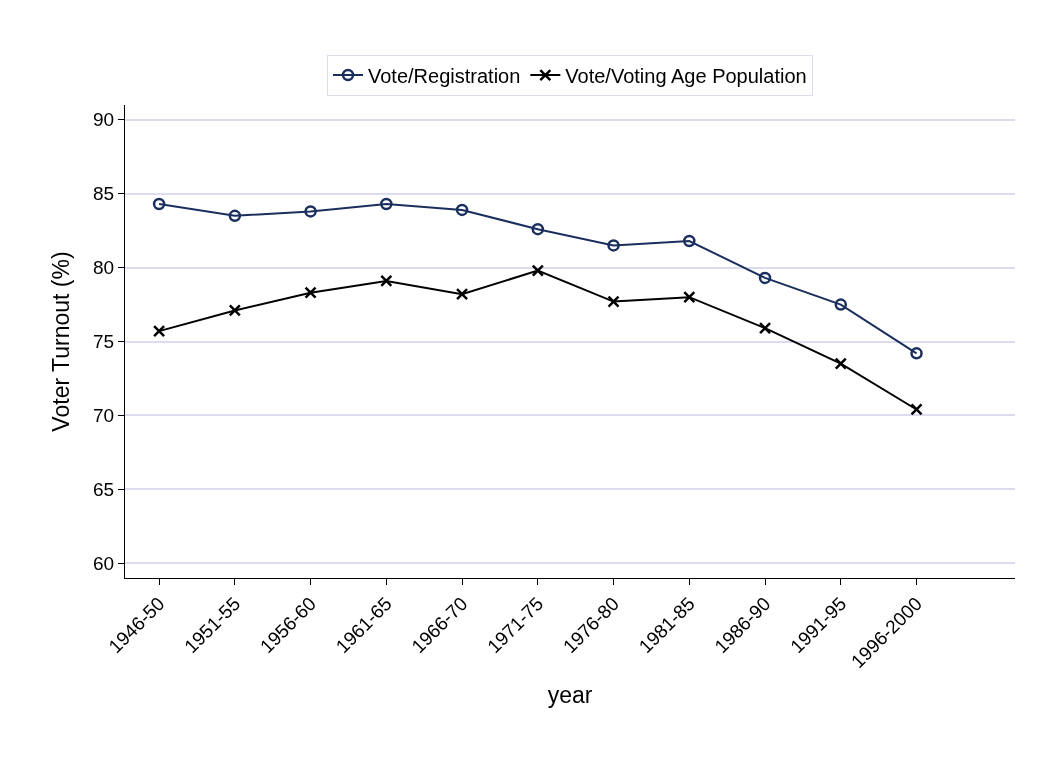 This screenshot has height=773, width=1052. I want to click on y-tick-label: 70, so click(104, 416).